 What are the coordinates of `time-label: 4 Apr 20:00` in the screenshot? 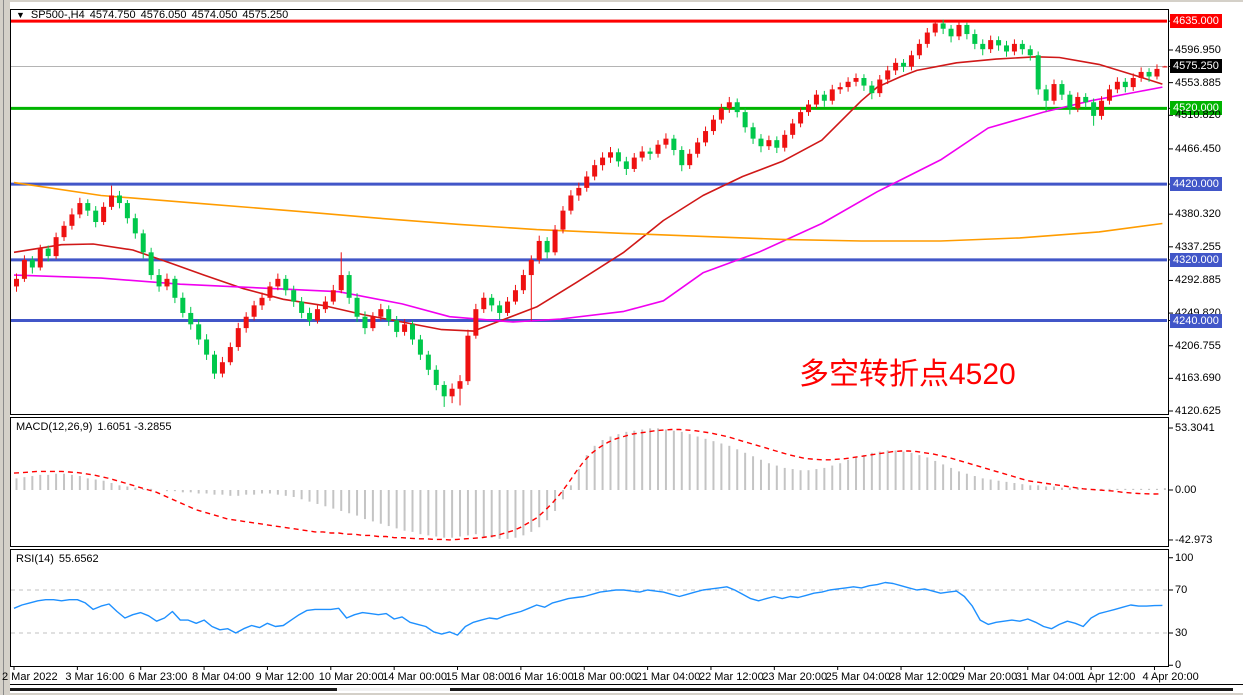 It's located at (1170, 677).